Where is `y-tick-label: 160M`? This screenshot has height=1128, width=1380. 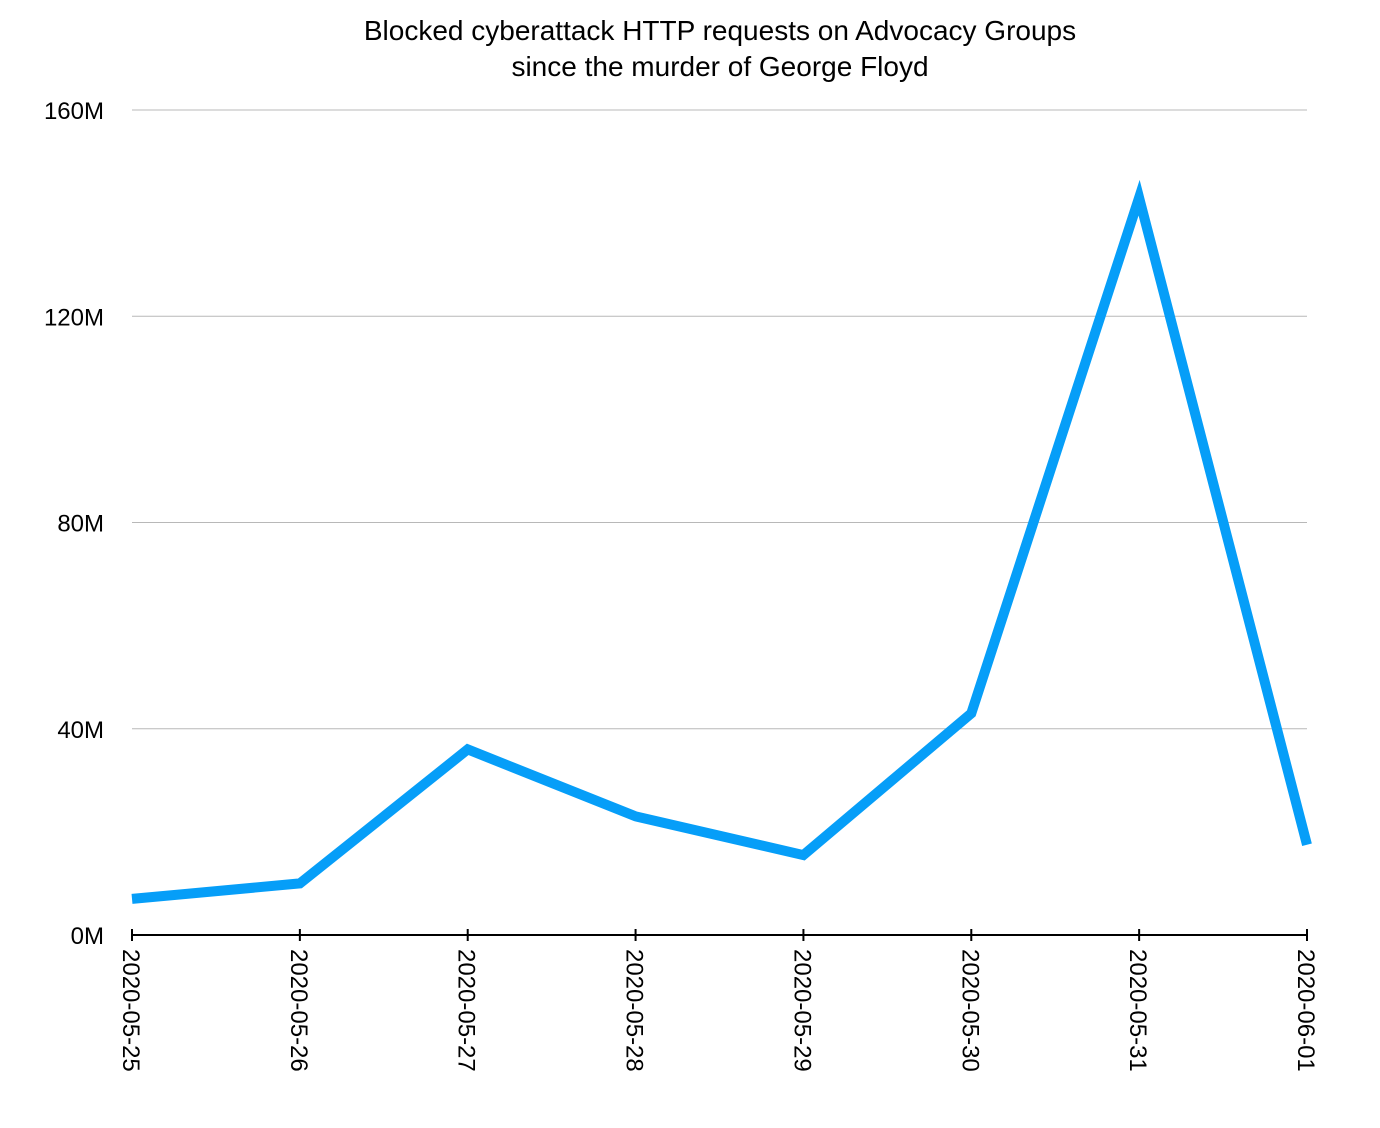 y-tick-label: 160M is located at coordinates (74, 111).